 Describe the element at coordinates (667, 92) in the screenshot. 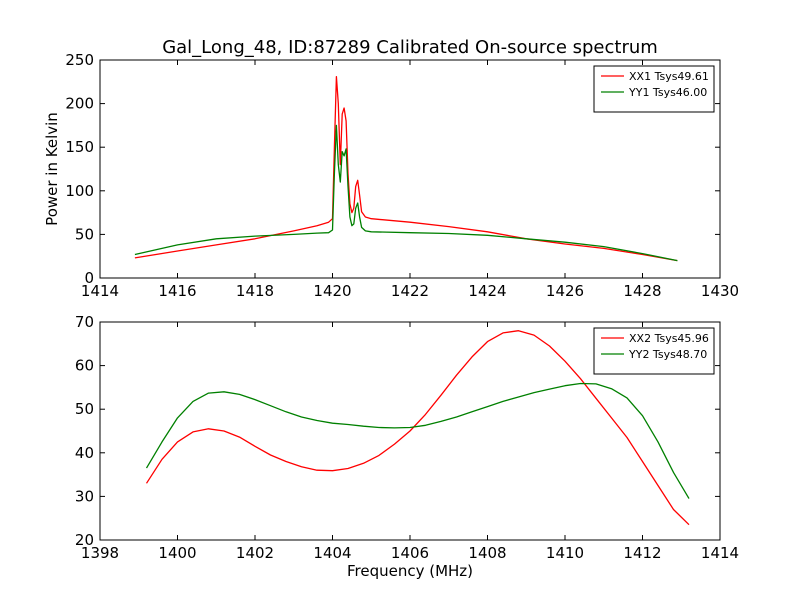

I see `legend-label: YY1 Tsys46.00` at that location.